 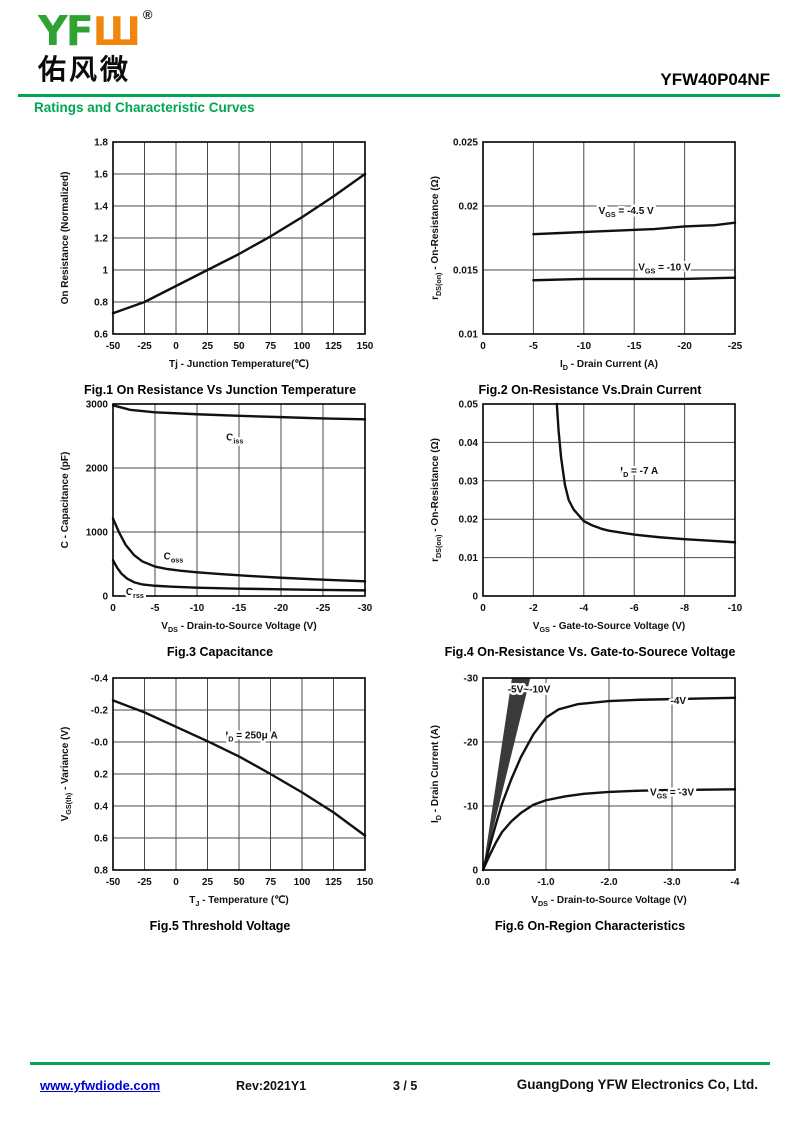 What do you see at coordinates (239, 575) in the screenshot?
I see `series-Crss` at bounding box center [239, 575].